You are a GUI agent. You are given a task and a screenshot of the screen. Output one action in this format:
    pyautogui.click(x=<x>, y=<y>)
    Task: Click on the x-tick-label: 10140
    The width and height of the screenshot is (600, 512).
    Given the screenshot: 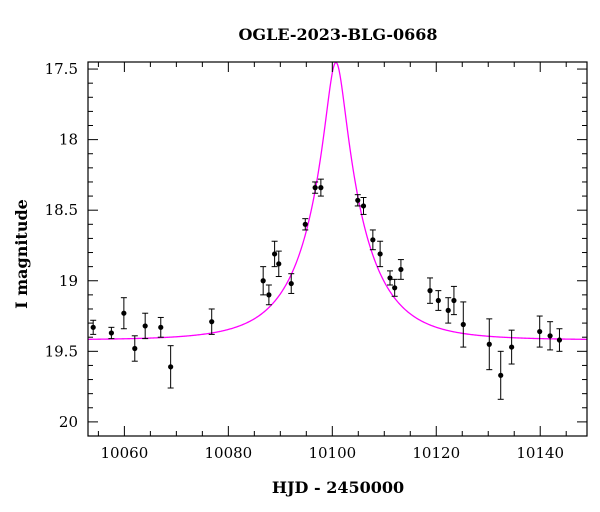 What is the action you would take?
    pyautogui.click(x=540, y=453)
    